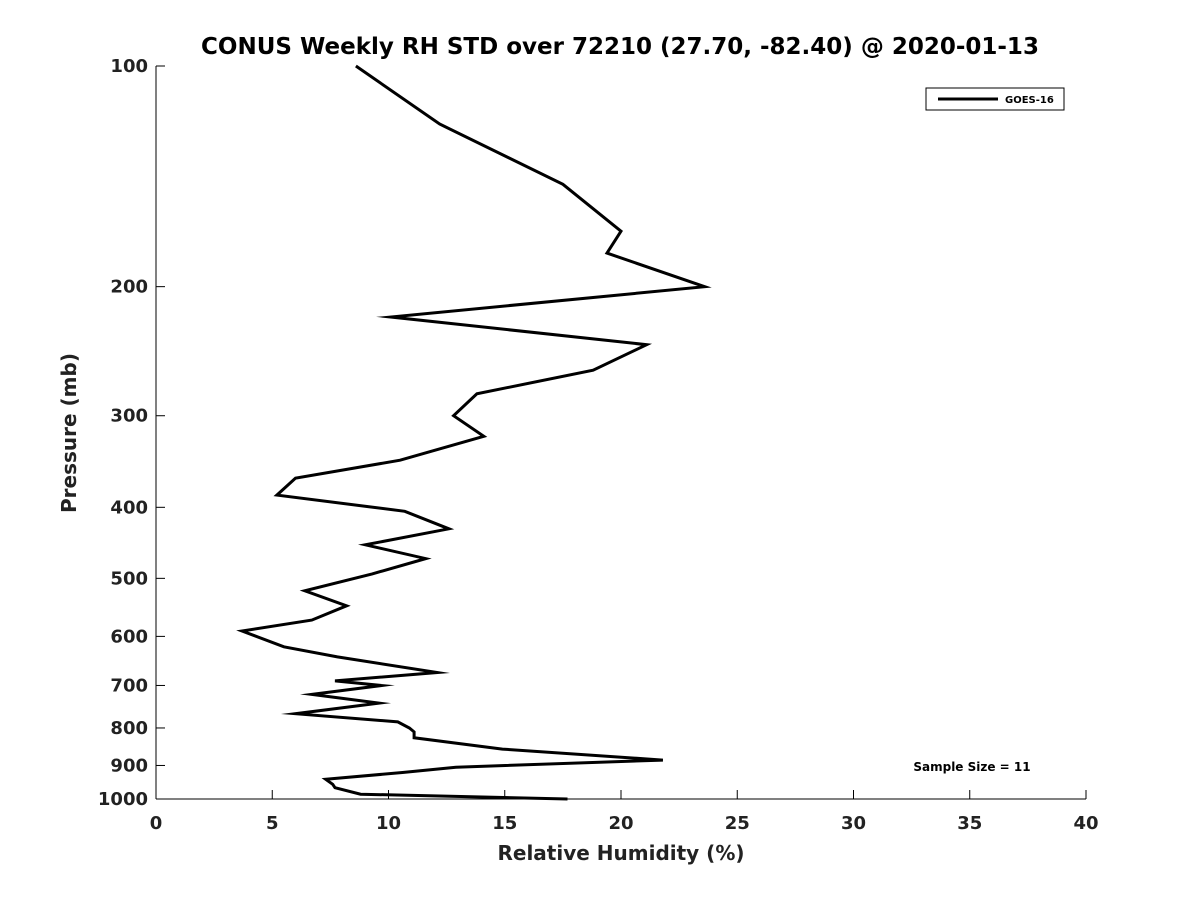  Describe the element at coordinates (69, 433) in the screenshot. I see `y-axis-label: Pressure (mb)` at that location.